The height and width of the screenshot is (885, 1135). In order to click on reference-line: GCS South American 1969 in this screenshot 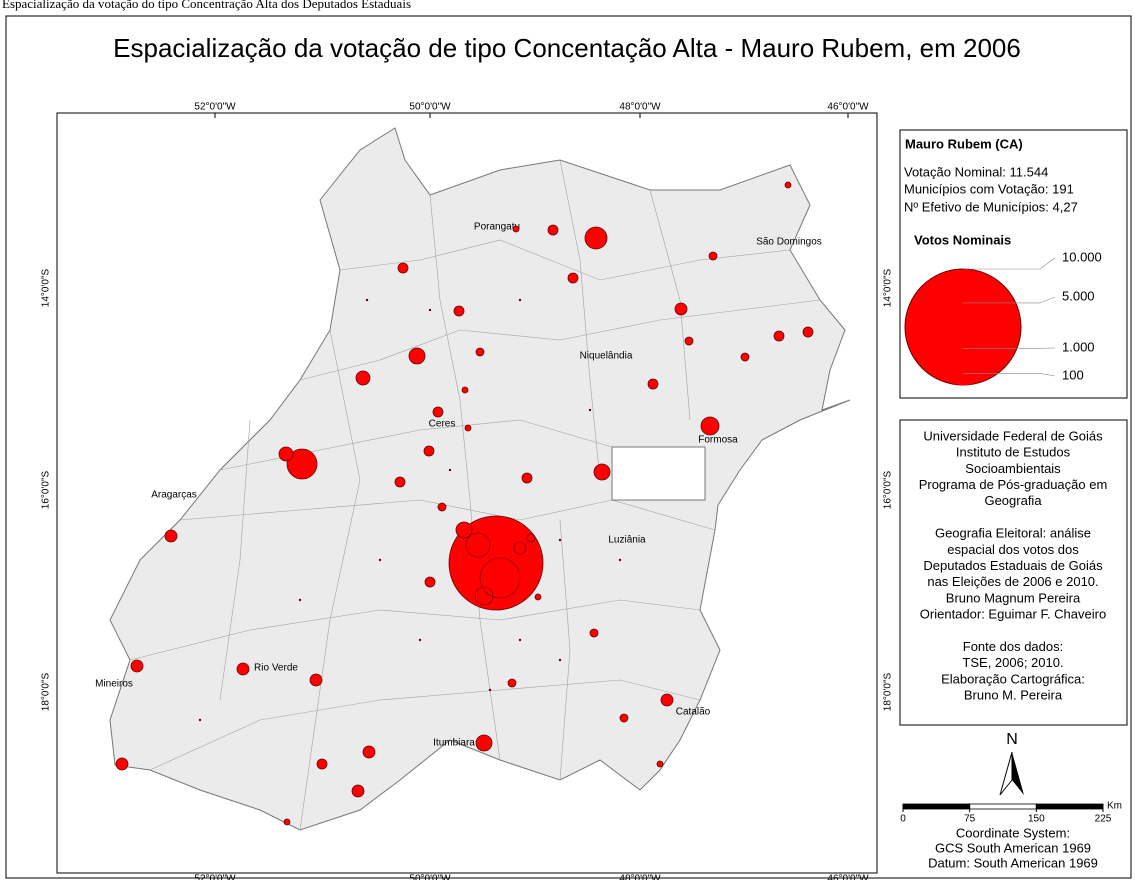, I will do `click(1013, 847)`.